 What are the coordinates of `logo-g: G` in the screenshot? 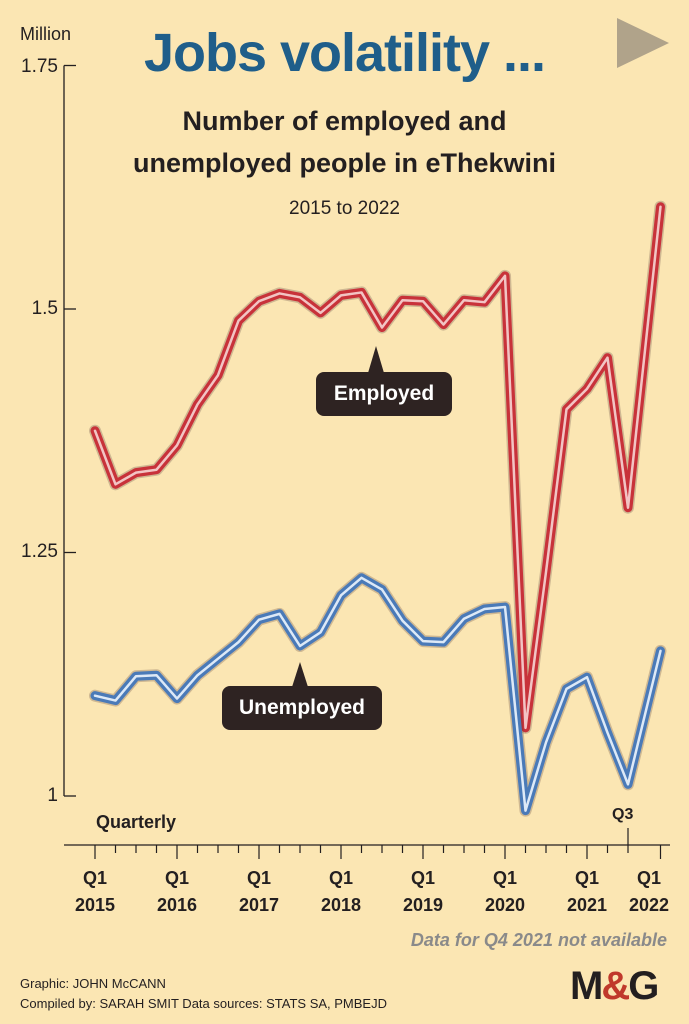 It's located at (643, 986).